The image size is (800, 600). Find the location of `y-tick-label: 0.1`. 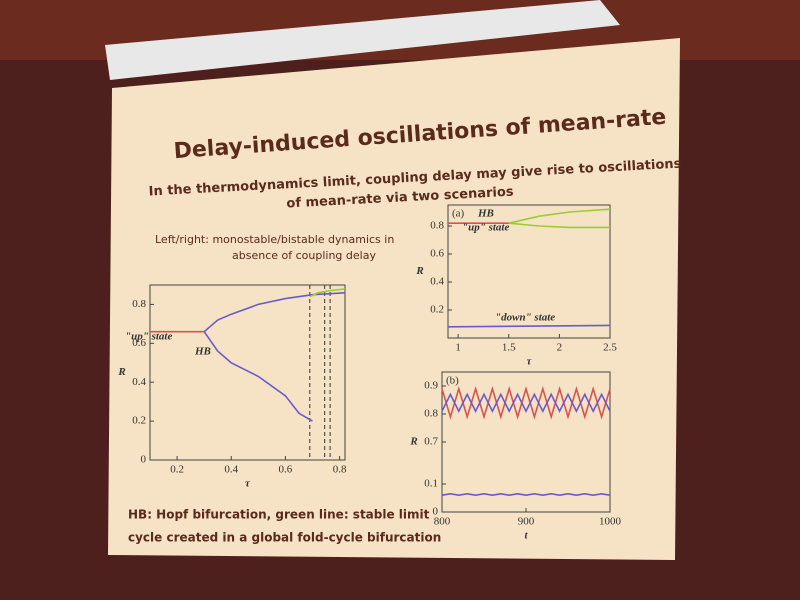

y-tick-label: 0.1 is located at coordinates (431, 484).